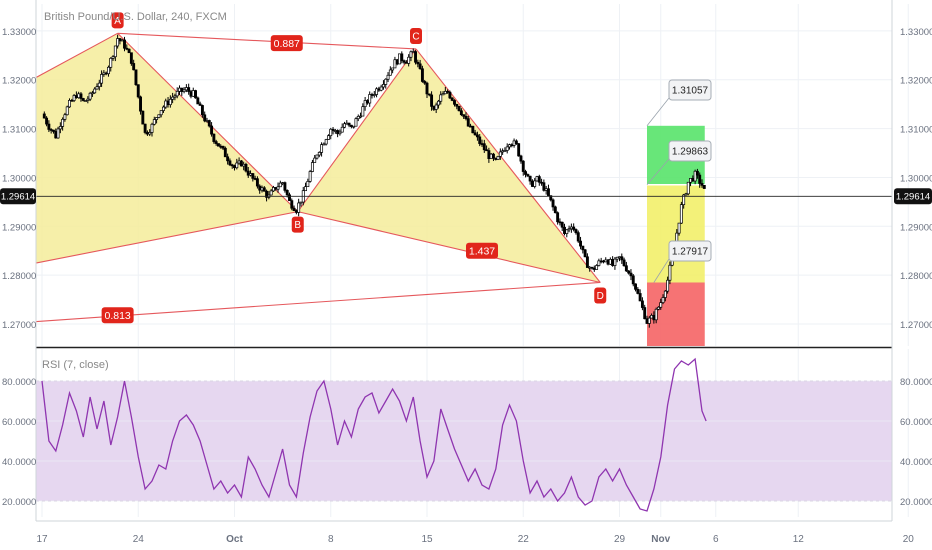 This screenshot has height=550, width=932. Describe the element at coordinates (19, 422) in the screenshot. I see `rsi-tick-left: 60.0000` at that location.